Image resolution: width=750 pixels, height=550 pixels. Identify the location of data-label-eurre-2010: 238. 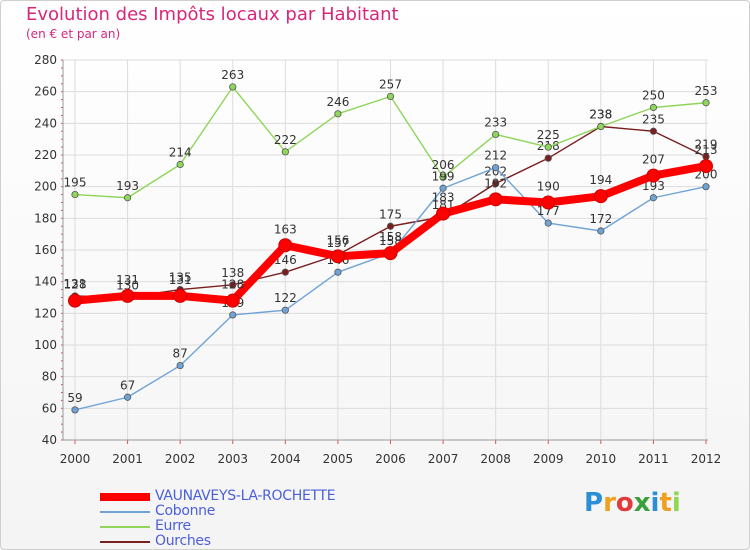
(600, 115).